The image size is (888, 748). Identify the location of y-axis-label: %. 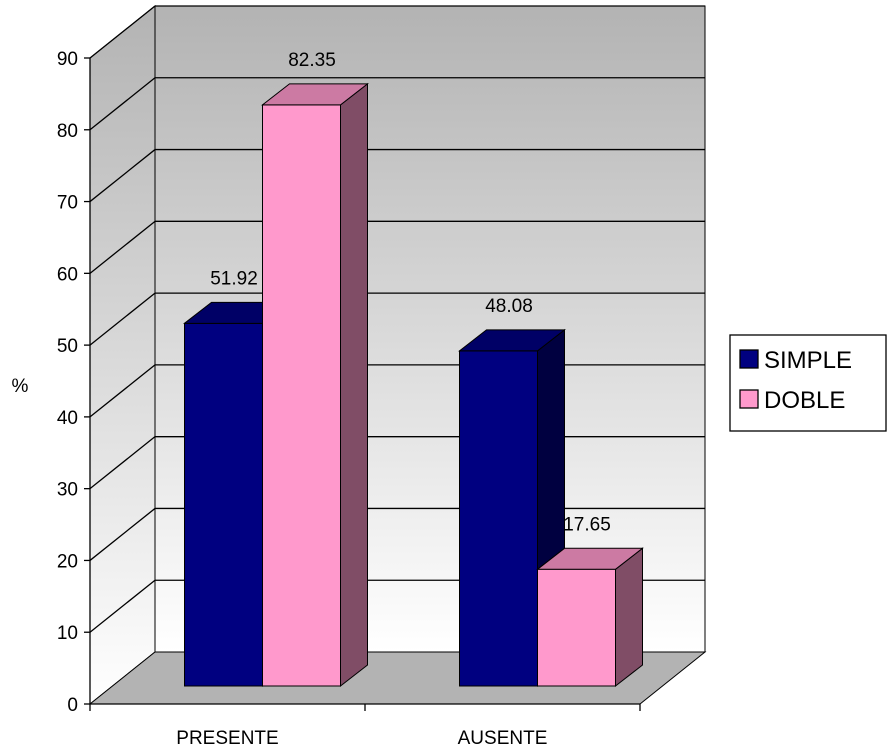
(20, 386).